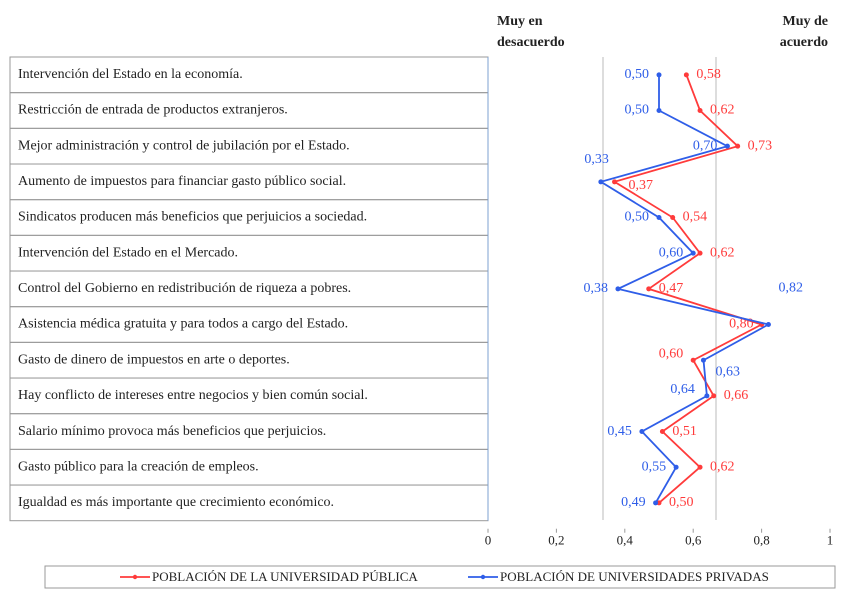 This screenshot has width=844, height=589. What do you see at coordinates (806, 21) in the screenshot?
I see `right-label-line: Muy de` at bounding box center [806, 21].